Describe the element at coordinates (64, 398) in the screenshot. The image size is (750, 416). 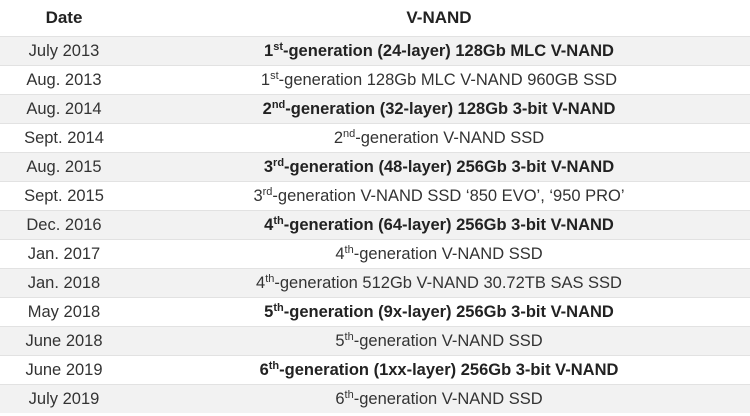
I see `date-cell: July 2019` at that location.